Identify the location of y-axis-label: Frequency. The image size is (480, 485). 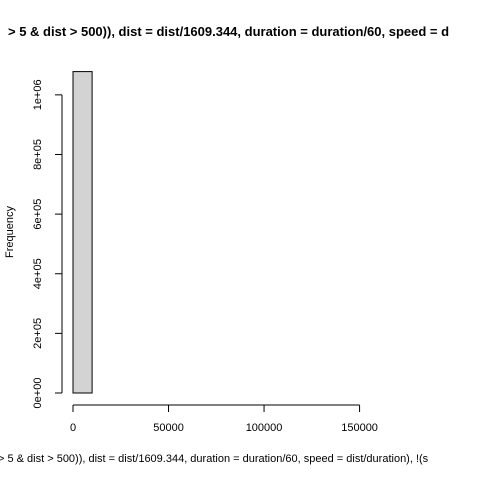
(10, 232).